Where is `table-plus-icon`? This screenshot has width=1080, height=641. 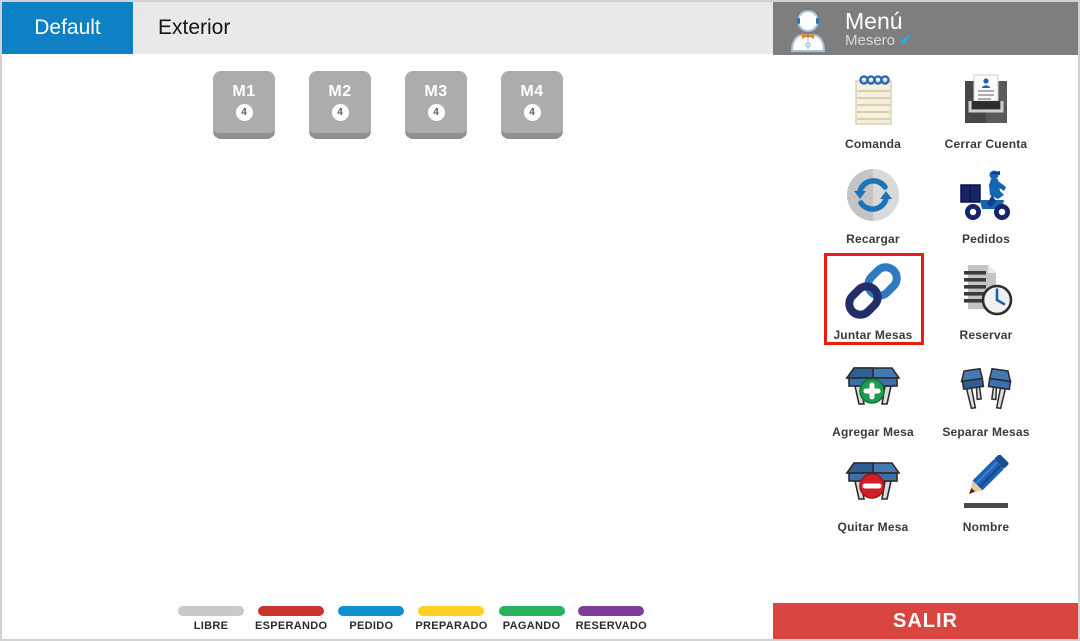
table-plus-icon is located at coordinates (873, 390).